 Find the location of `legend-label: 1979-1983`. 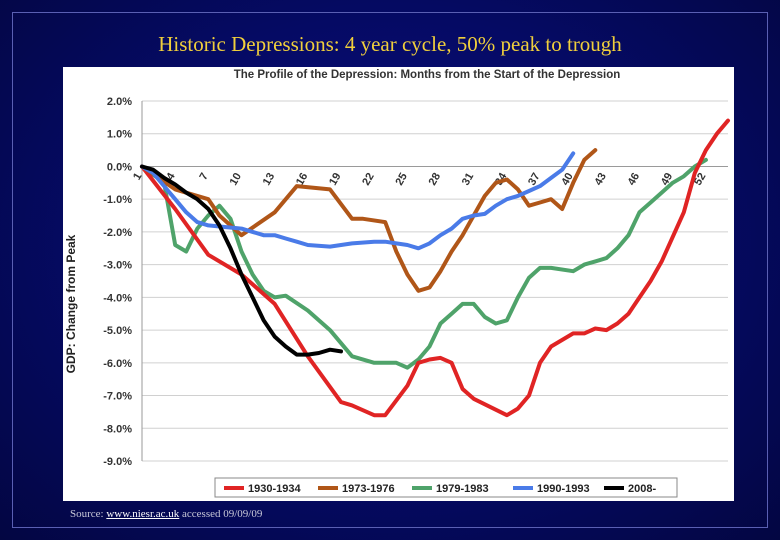

legend-label: 1979-1983 is located at coordinates (462, 489).